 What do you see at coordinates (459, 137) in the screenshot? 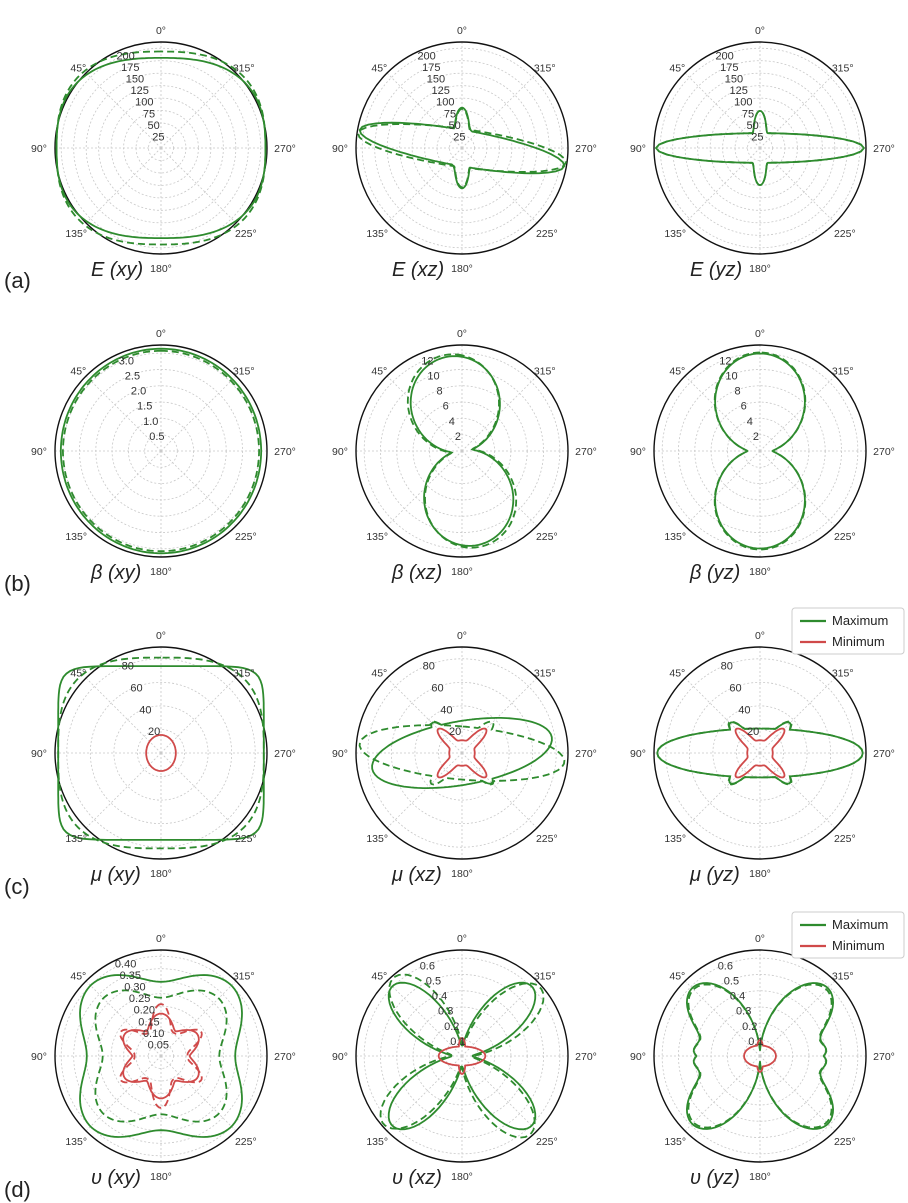
I see `radial-tick-label: 25` at bounding box center [459, 137].